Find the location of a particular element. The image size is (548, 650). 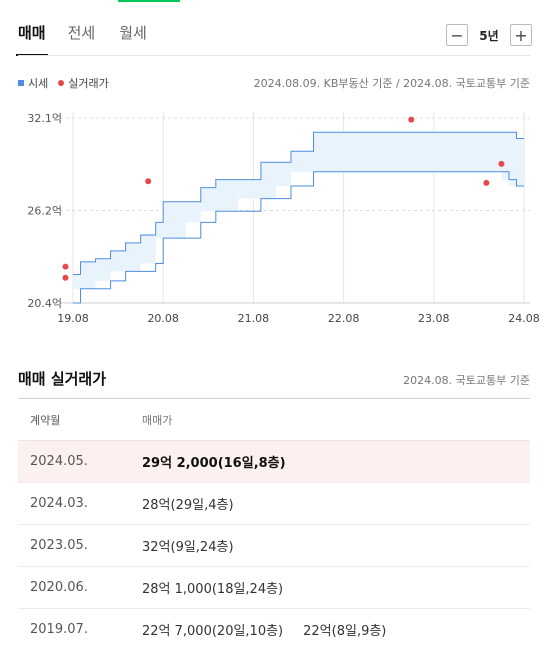

deal-row: 2019.07. 22억 7,000(20일,10층) 22억(8일,9층) is located at coordinates (274, 629).